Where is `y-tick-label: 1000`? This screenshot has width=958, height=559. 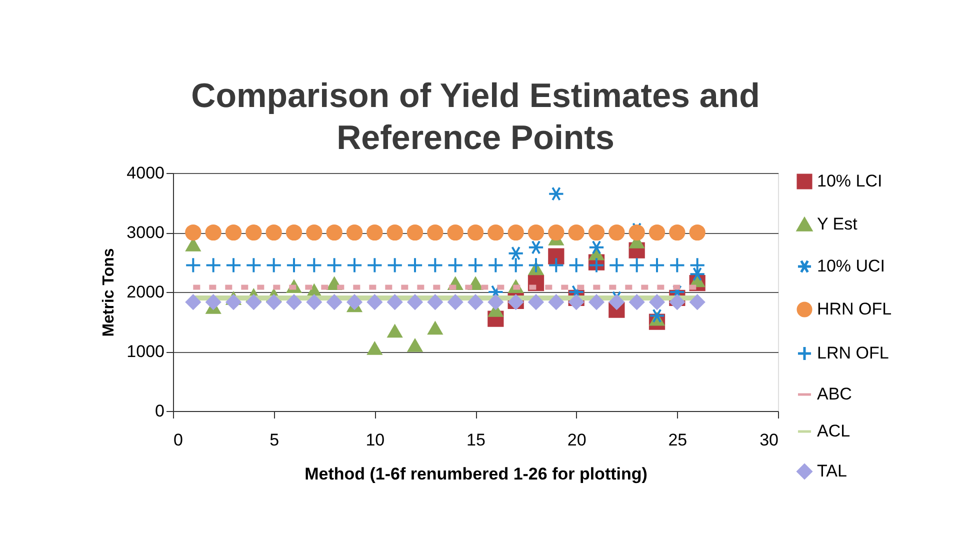
y-tick-label: 1000 is located at coordinates (145, 351).